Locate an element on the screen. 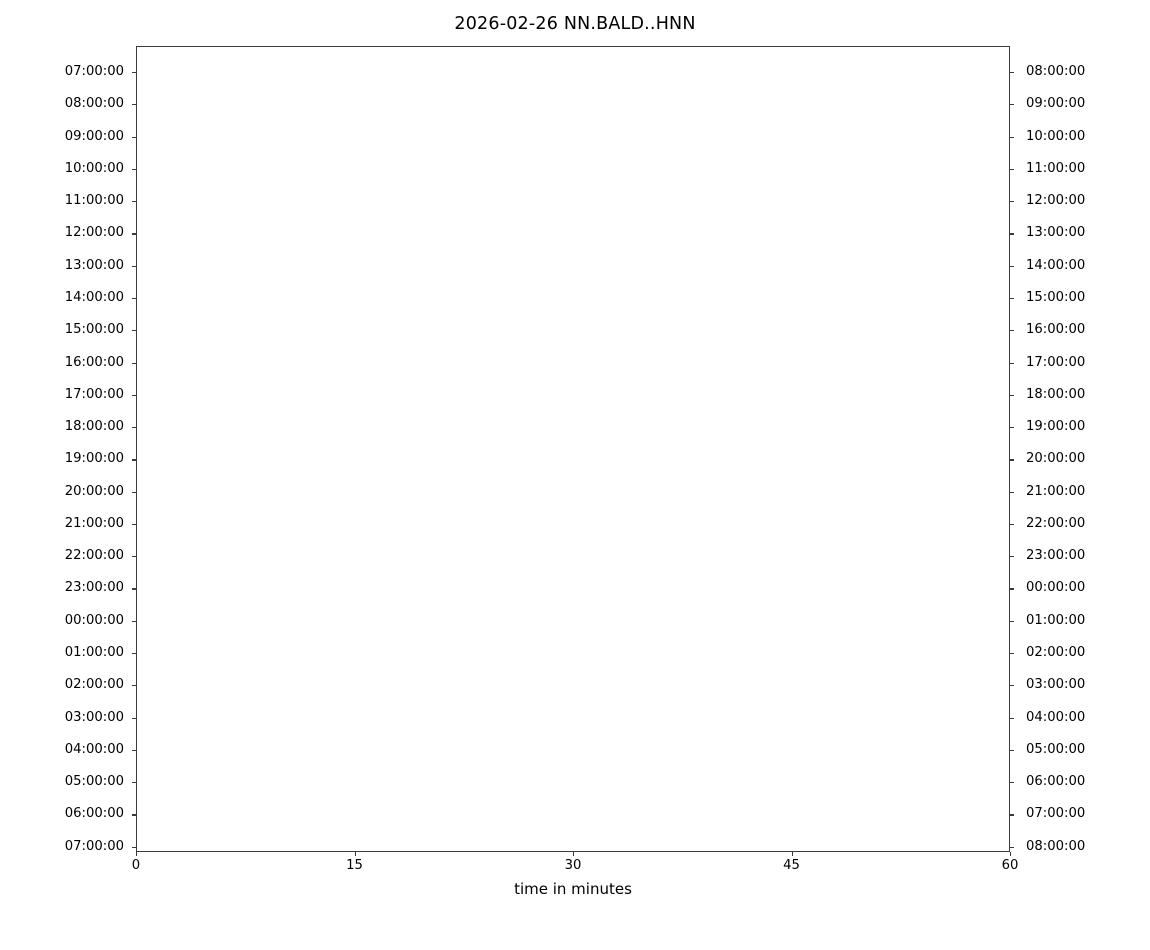 The height and width of the screenshot is (950, 1150). y-tick-label-left-24: 07:00:00 is located at coordinates (94, 846).